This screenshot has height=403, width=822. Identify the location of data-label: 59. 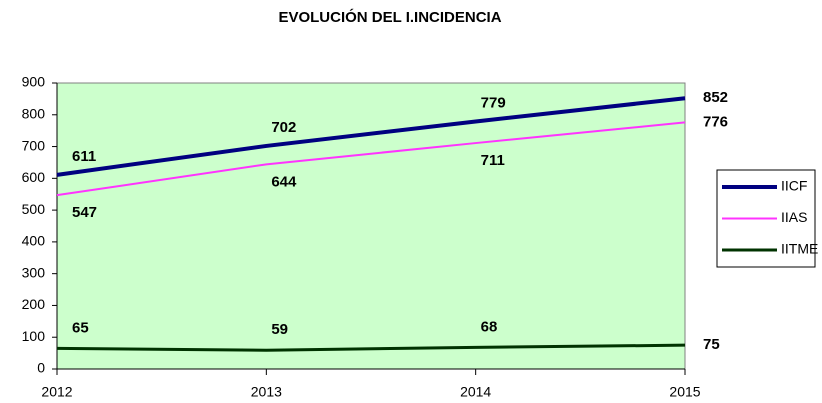
(279, 329).